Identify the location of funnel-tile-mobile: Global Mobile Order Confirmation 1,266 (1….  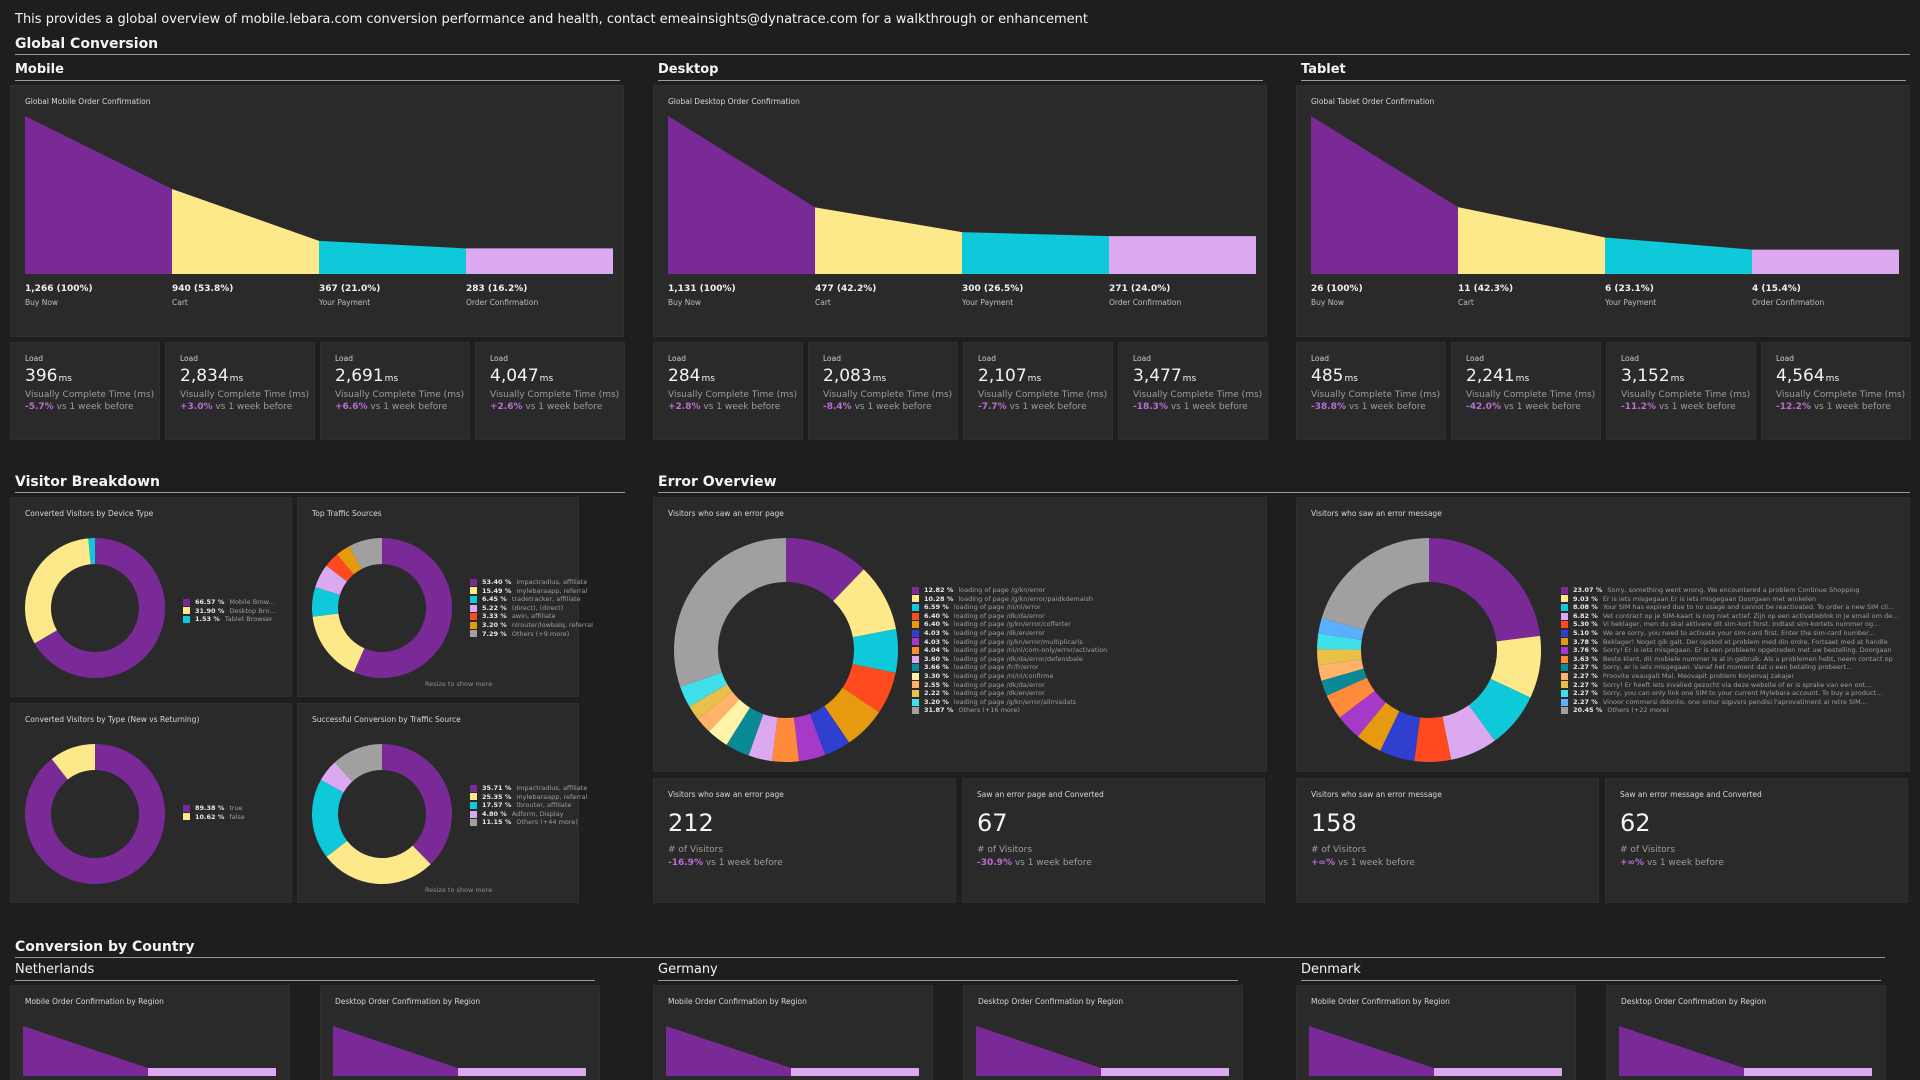
(317, 211).